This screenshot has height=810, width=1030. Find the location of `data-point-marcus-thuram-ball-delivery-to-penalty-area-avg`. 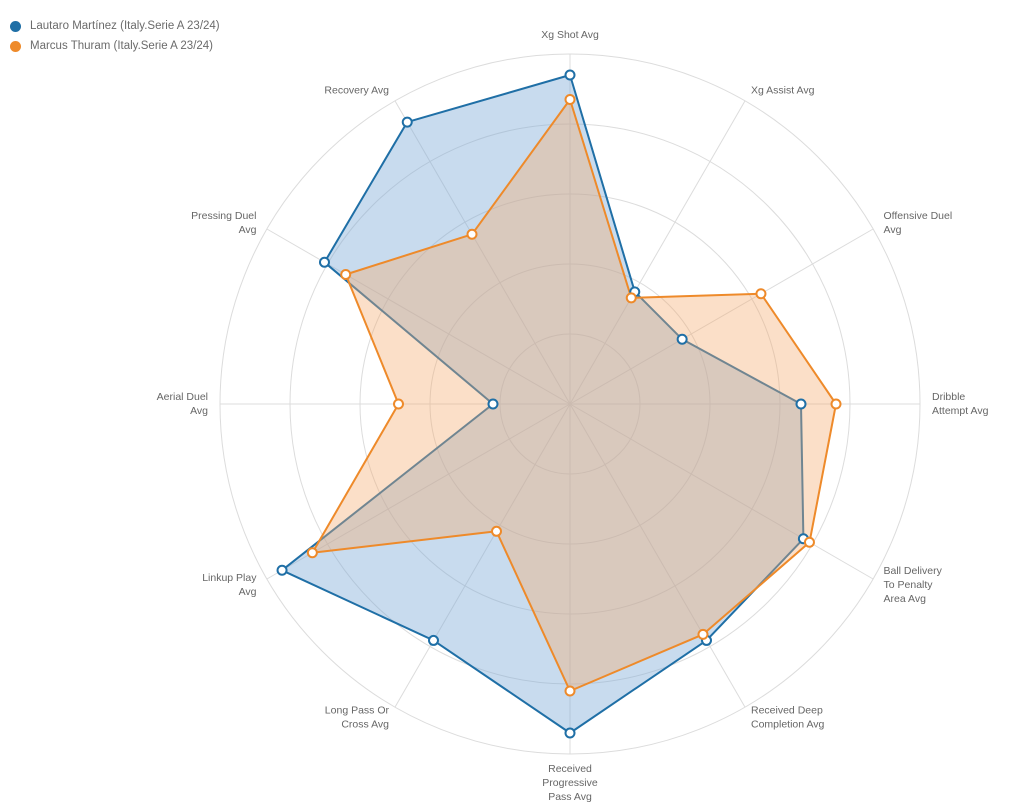

data-point-marcus-thuram-ball-delivery-to-penalty-area-avg is located at coordinates (809, 542).